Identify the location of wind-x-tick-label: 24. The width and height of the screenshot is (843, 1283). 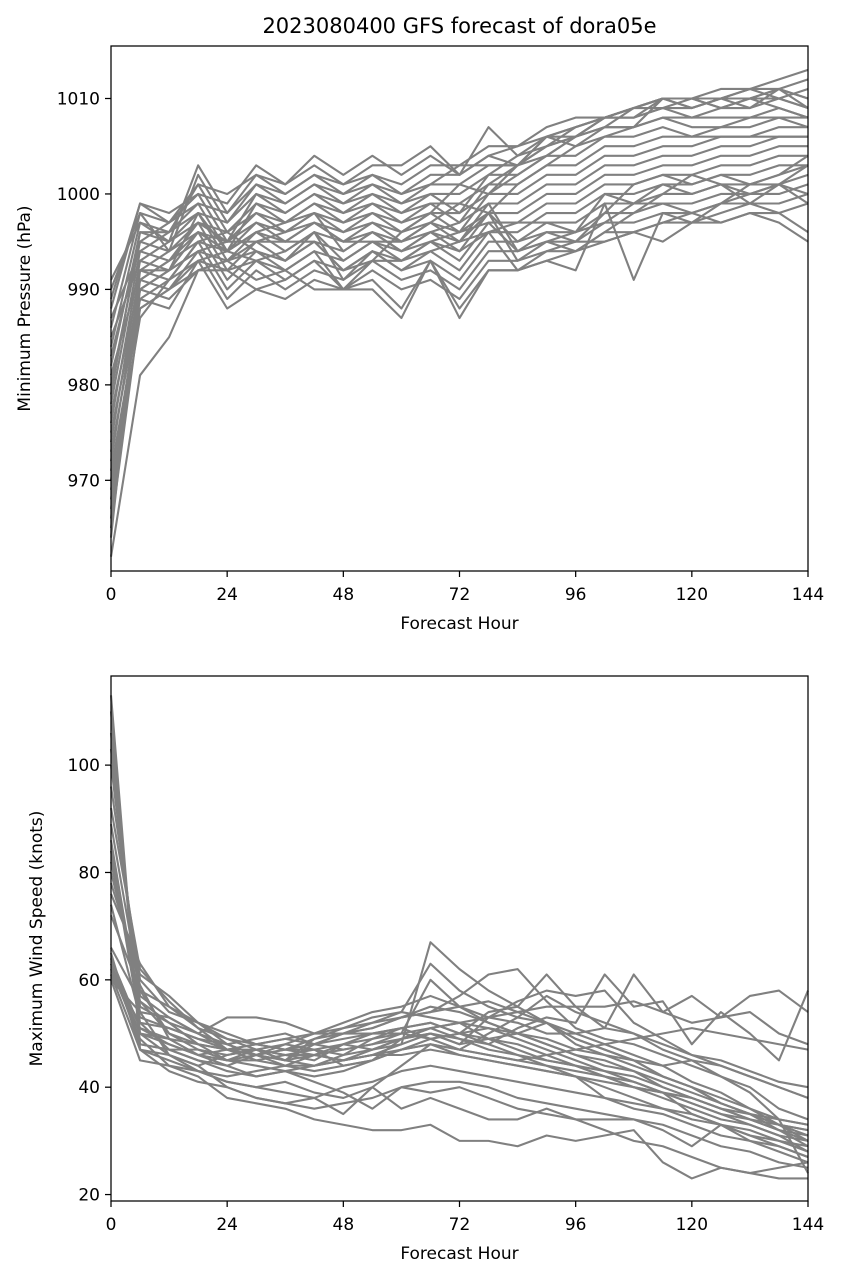
(227, 1225).